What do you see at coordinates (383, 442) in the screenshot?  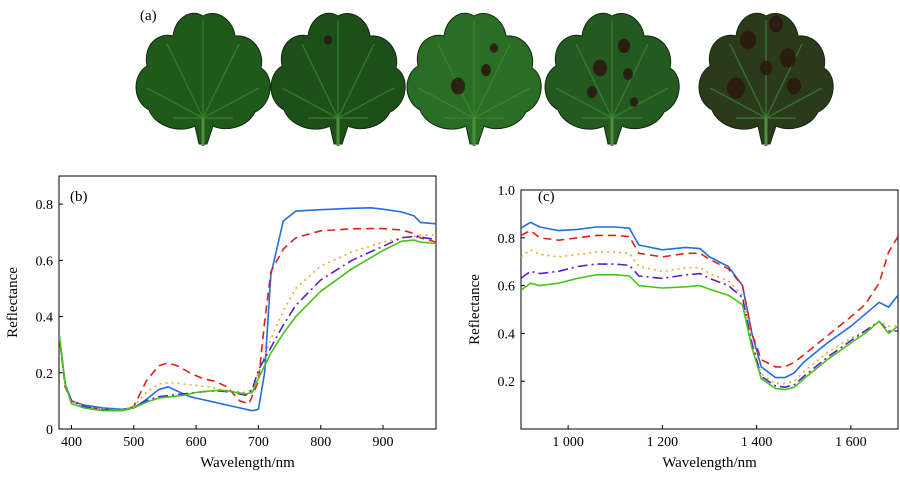 I see `x-tick-label: 900` at bounding box center [383, 442].